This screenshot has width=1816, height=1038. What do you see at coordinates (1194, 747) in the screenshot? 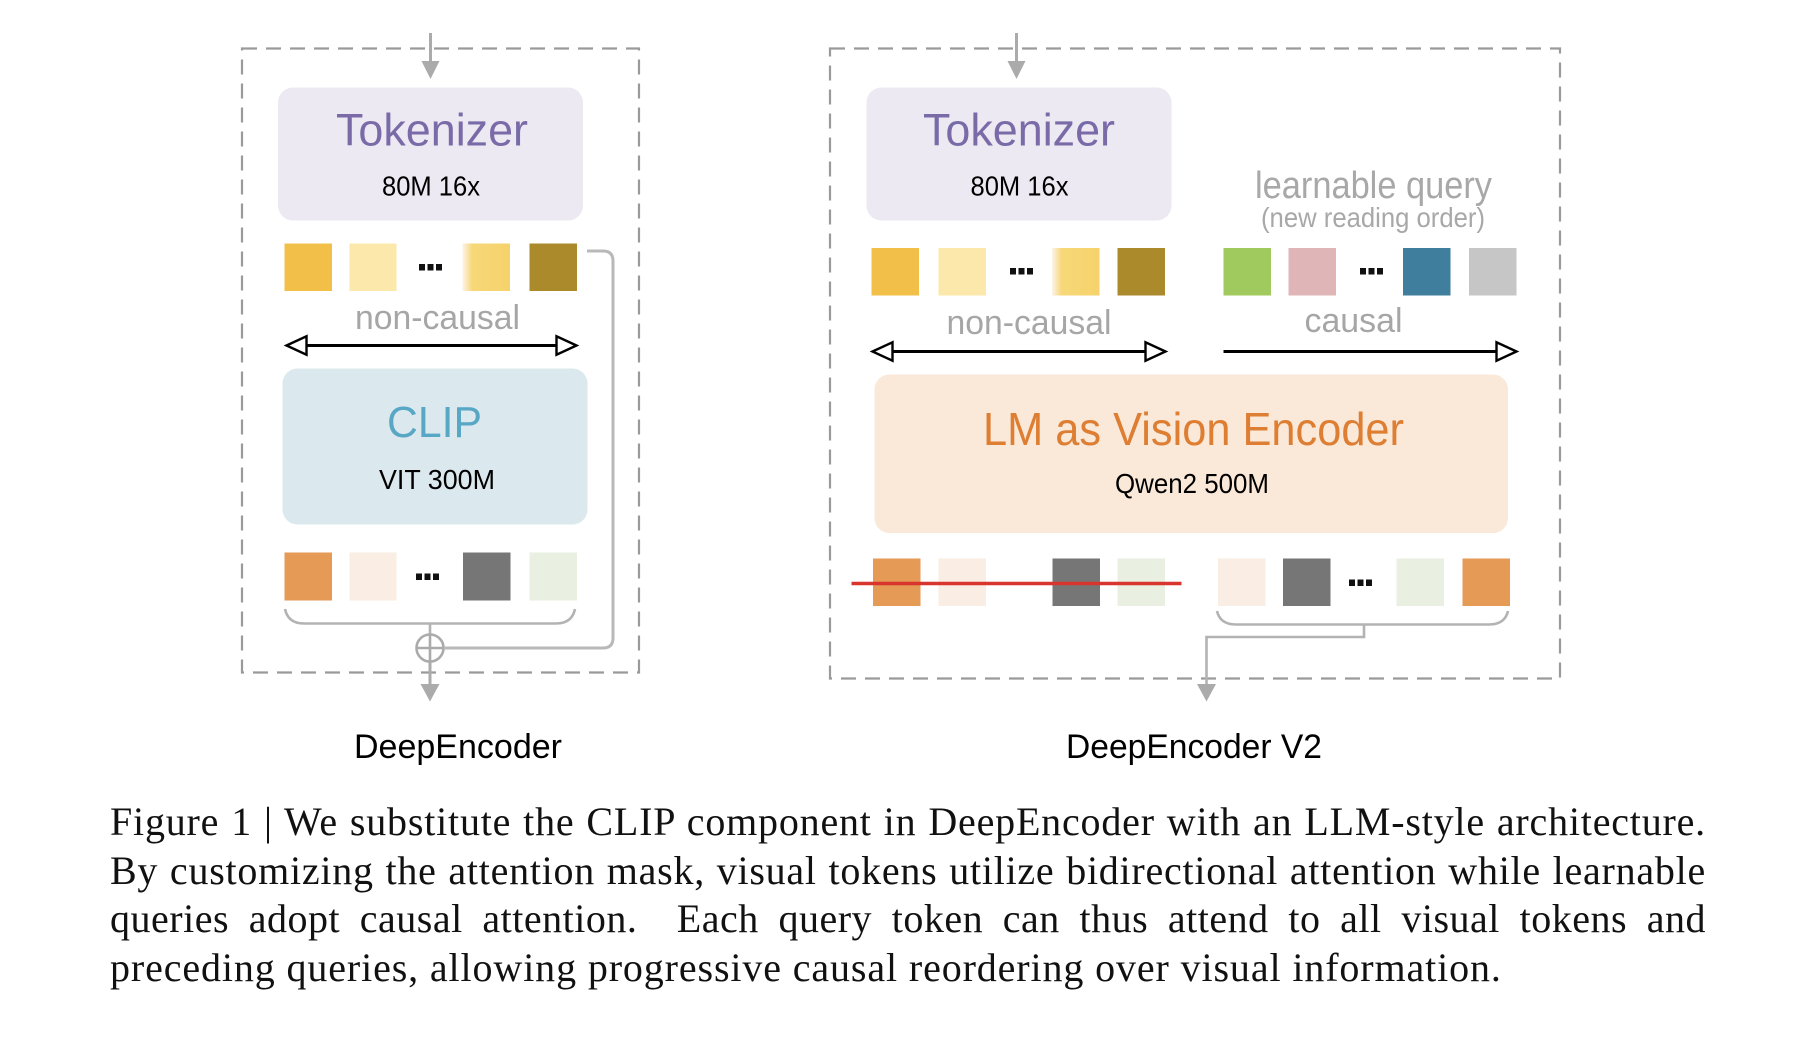
I see `svg-text: DeepEncoder V2` at bounding box center [1194, 747].